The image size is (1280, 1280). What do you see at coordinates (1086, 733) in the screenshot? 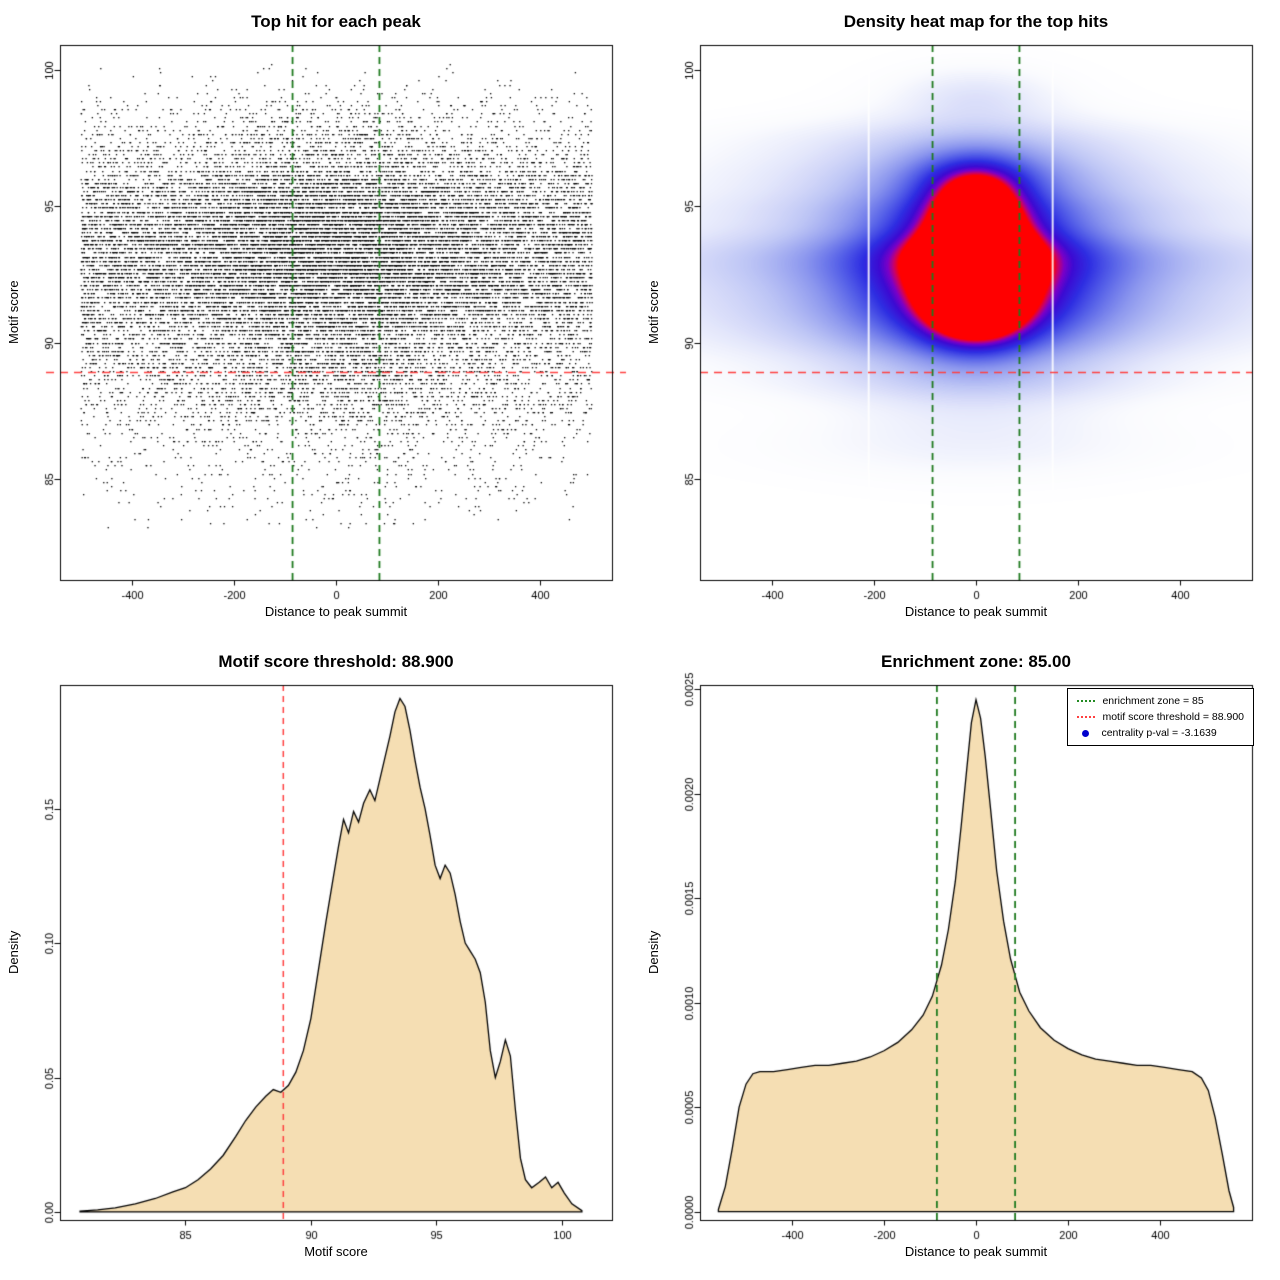
I see `blue-dot-icon` at bounding box center [1086, 733].